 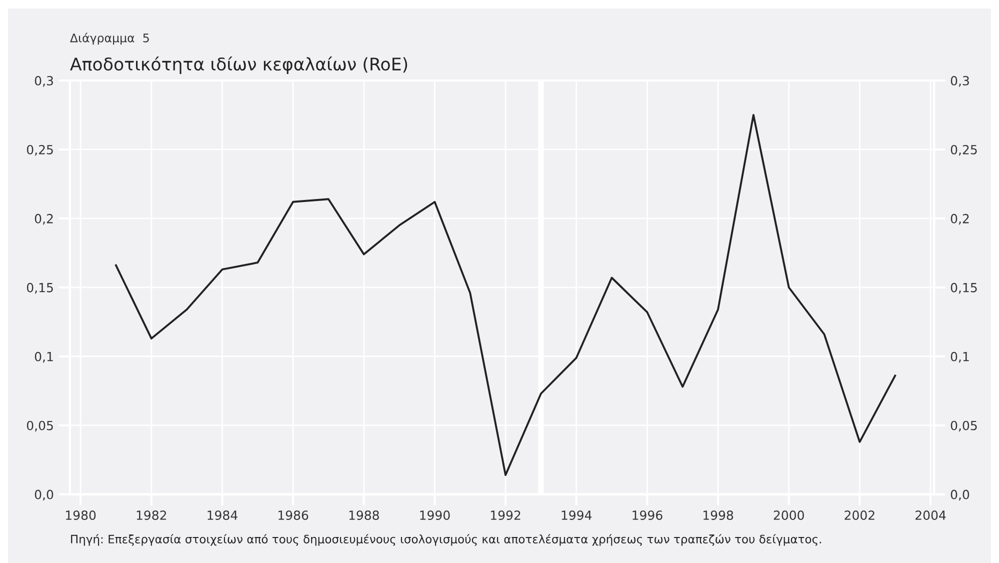 What do you see at coordinates (109, 38) in the screenshot?
I see `chart-subtitle: Διάγραμμα 5` at bounding box center [109, 38].